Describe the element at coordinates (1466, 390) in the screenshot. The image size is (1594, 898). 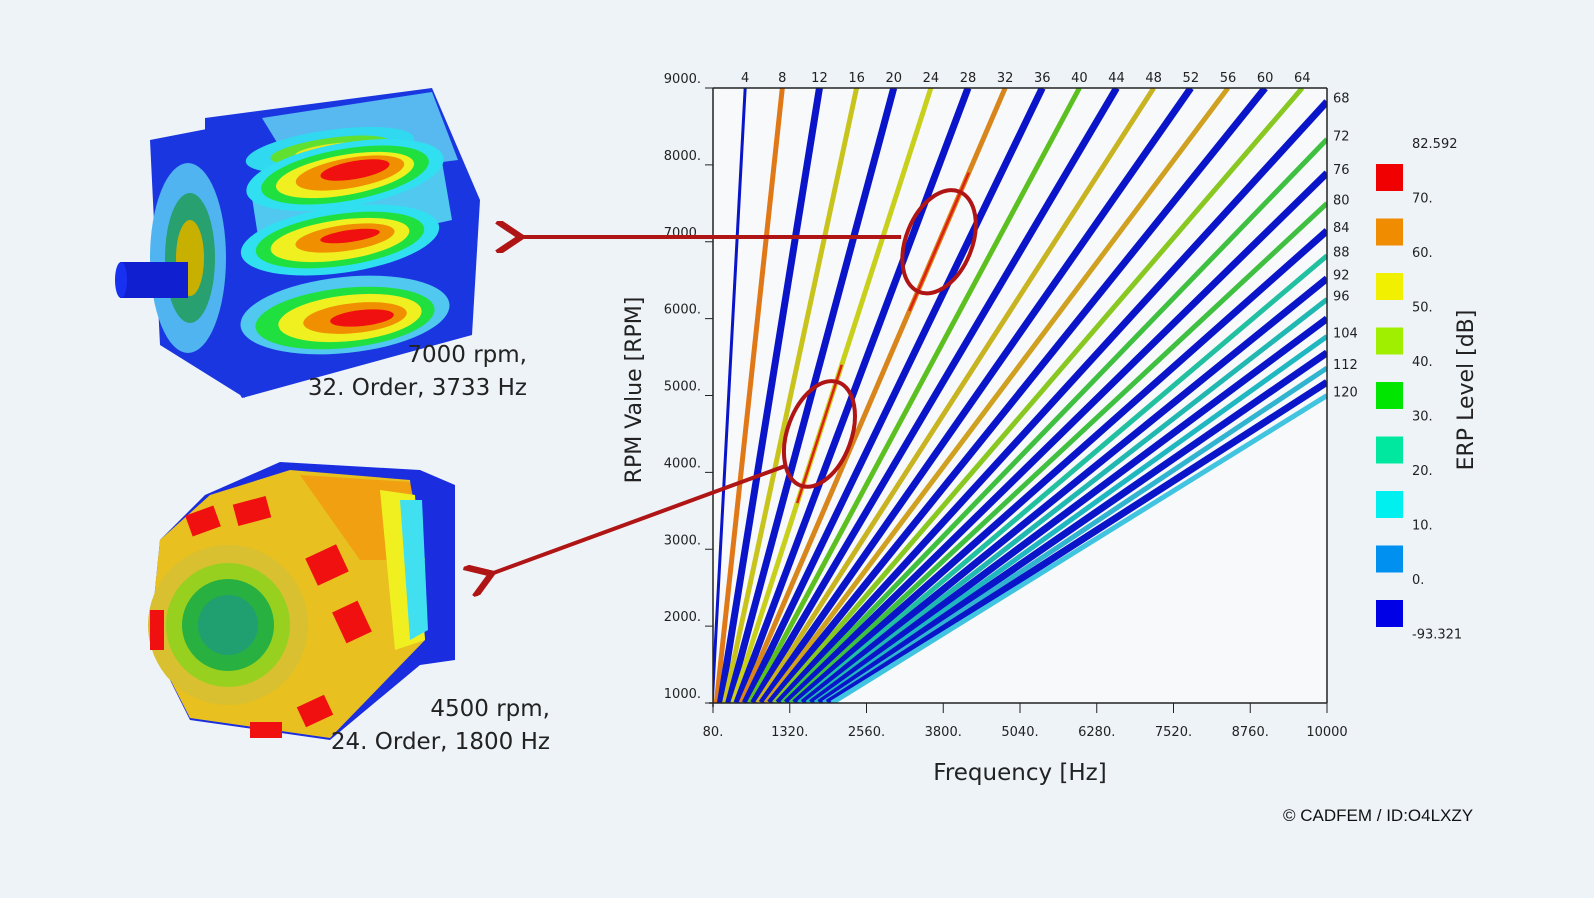
I see `legend-title: ERP Level [dB]` at that location.